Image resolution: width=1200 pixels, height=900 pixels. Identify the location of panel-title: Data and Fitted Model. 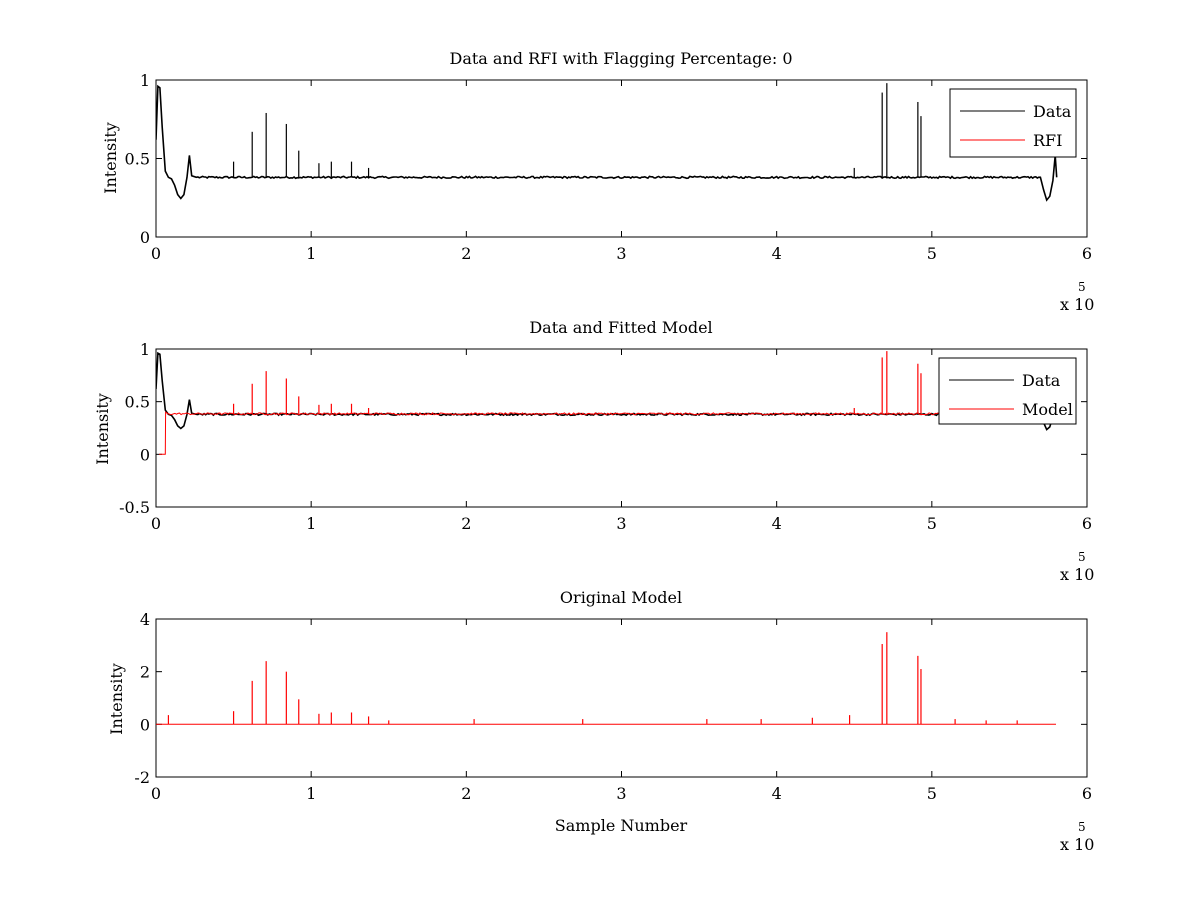
(620, 327).